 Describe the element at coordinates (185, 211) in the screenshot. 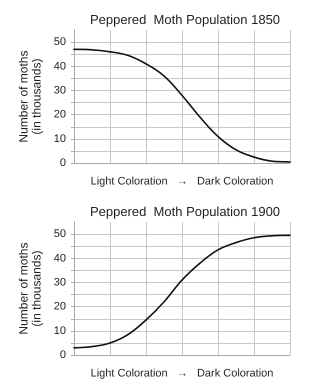

I see `chart-title: Peppered Moth Population 1900` at that location.